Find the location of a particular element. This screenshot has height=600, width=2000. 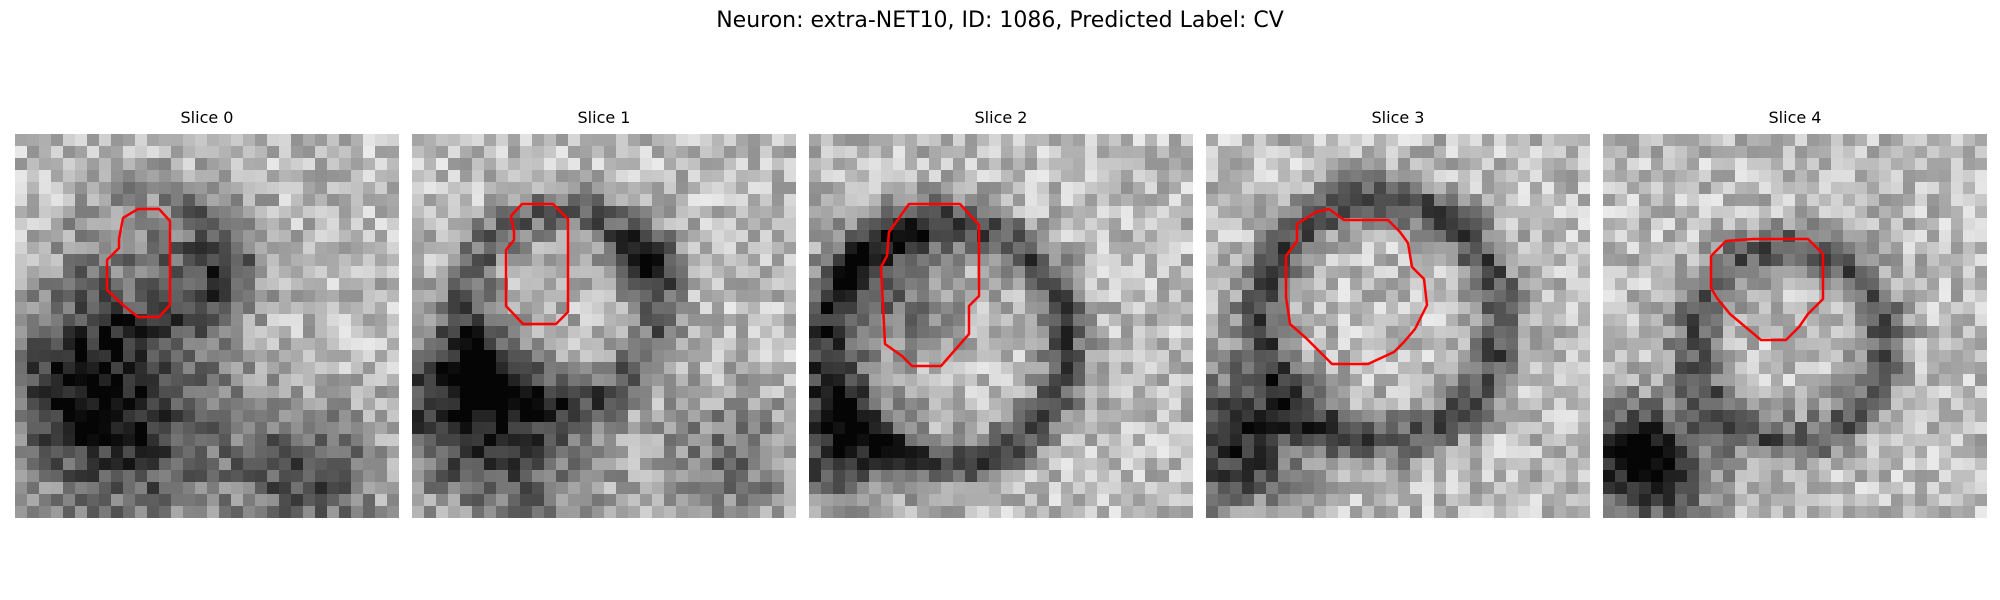

slice-title: Slice 0 is located at coordinates (207, 117).